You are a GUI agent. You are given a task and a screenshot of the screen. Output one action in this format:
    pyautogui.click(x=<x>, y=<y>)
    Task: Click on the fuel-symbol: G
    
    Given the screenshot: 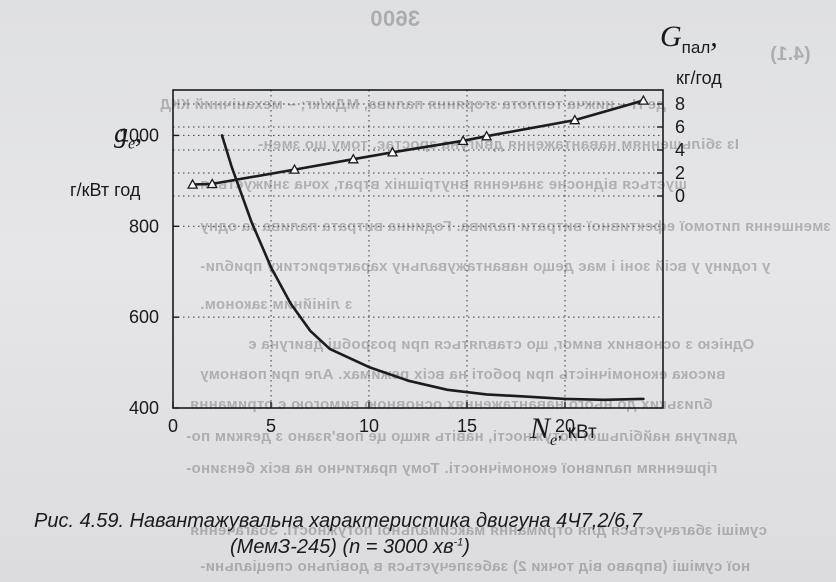 What is the action you would take?
    pyautogui.click(x=671, y=36)
    